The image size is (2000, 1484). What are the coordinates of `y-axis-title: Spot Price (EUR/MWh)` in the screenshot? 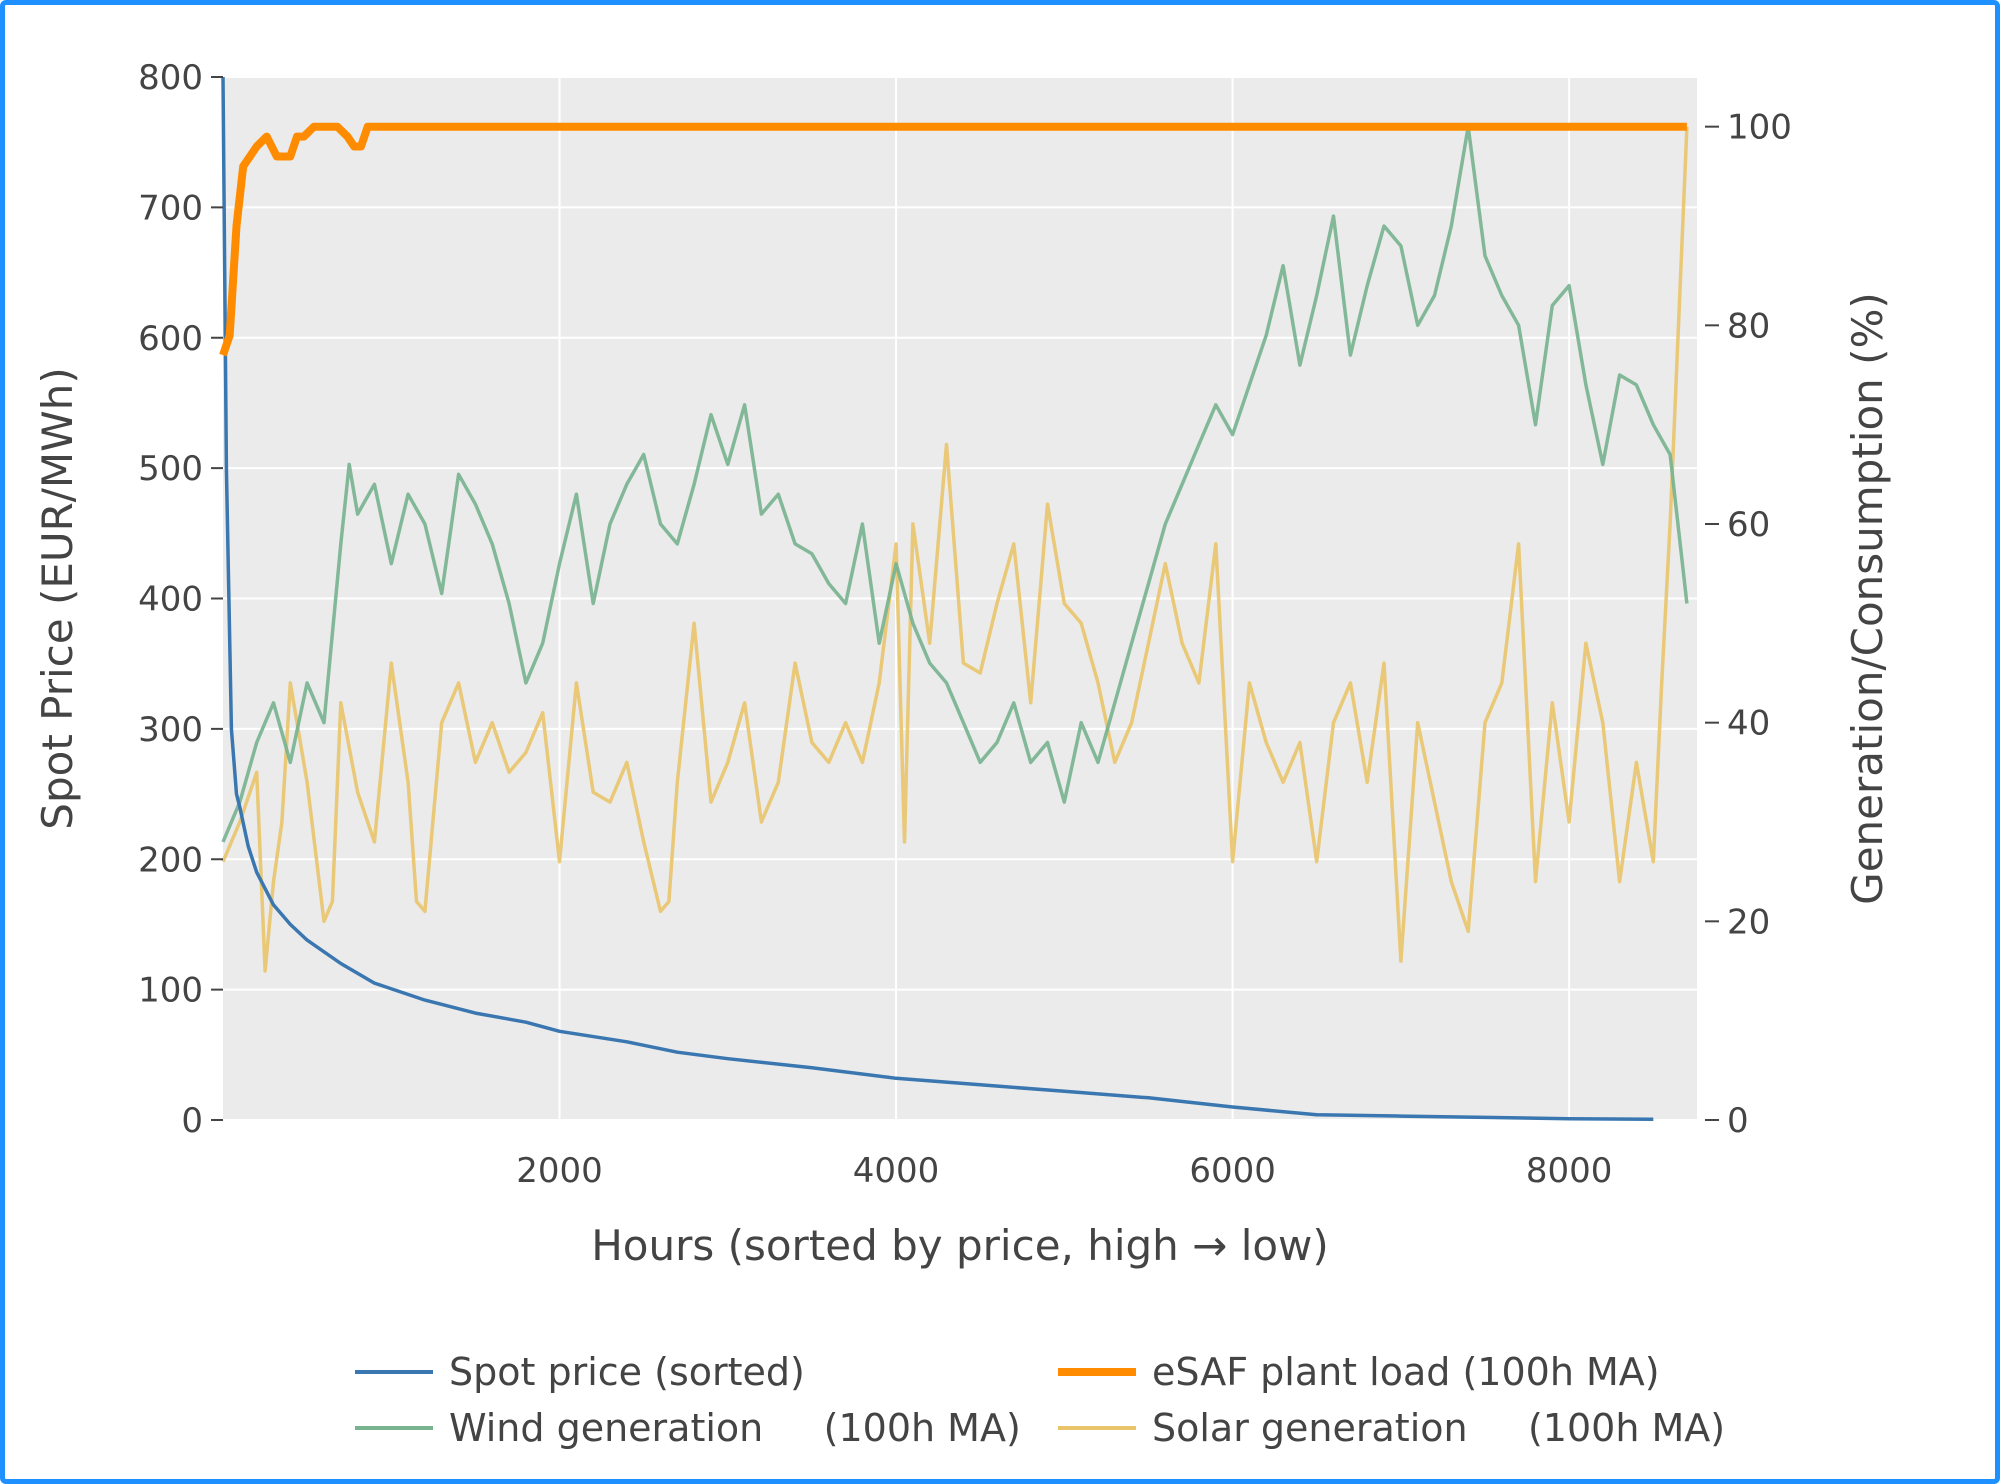 It's located at (57, 598).